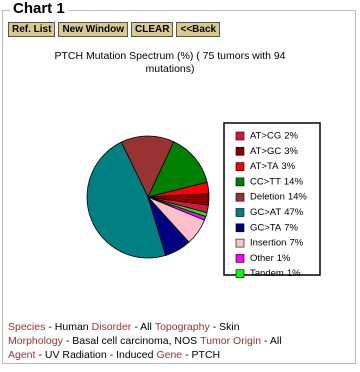 This screenshot has width=360, height=372. What do you see at coordinates (265, 151) in the screenshot?
I see `legend-label: AT>GC` at bounding box center [265, 151].